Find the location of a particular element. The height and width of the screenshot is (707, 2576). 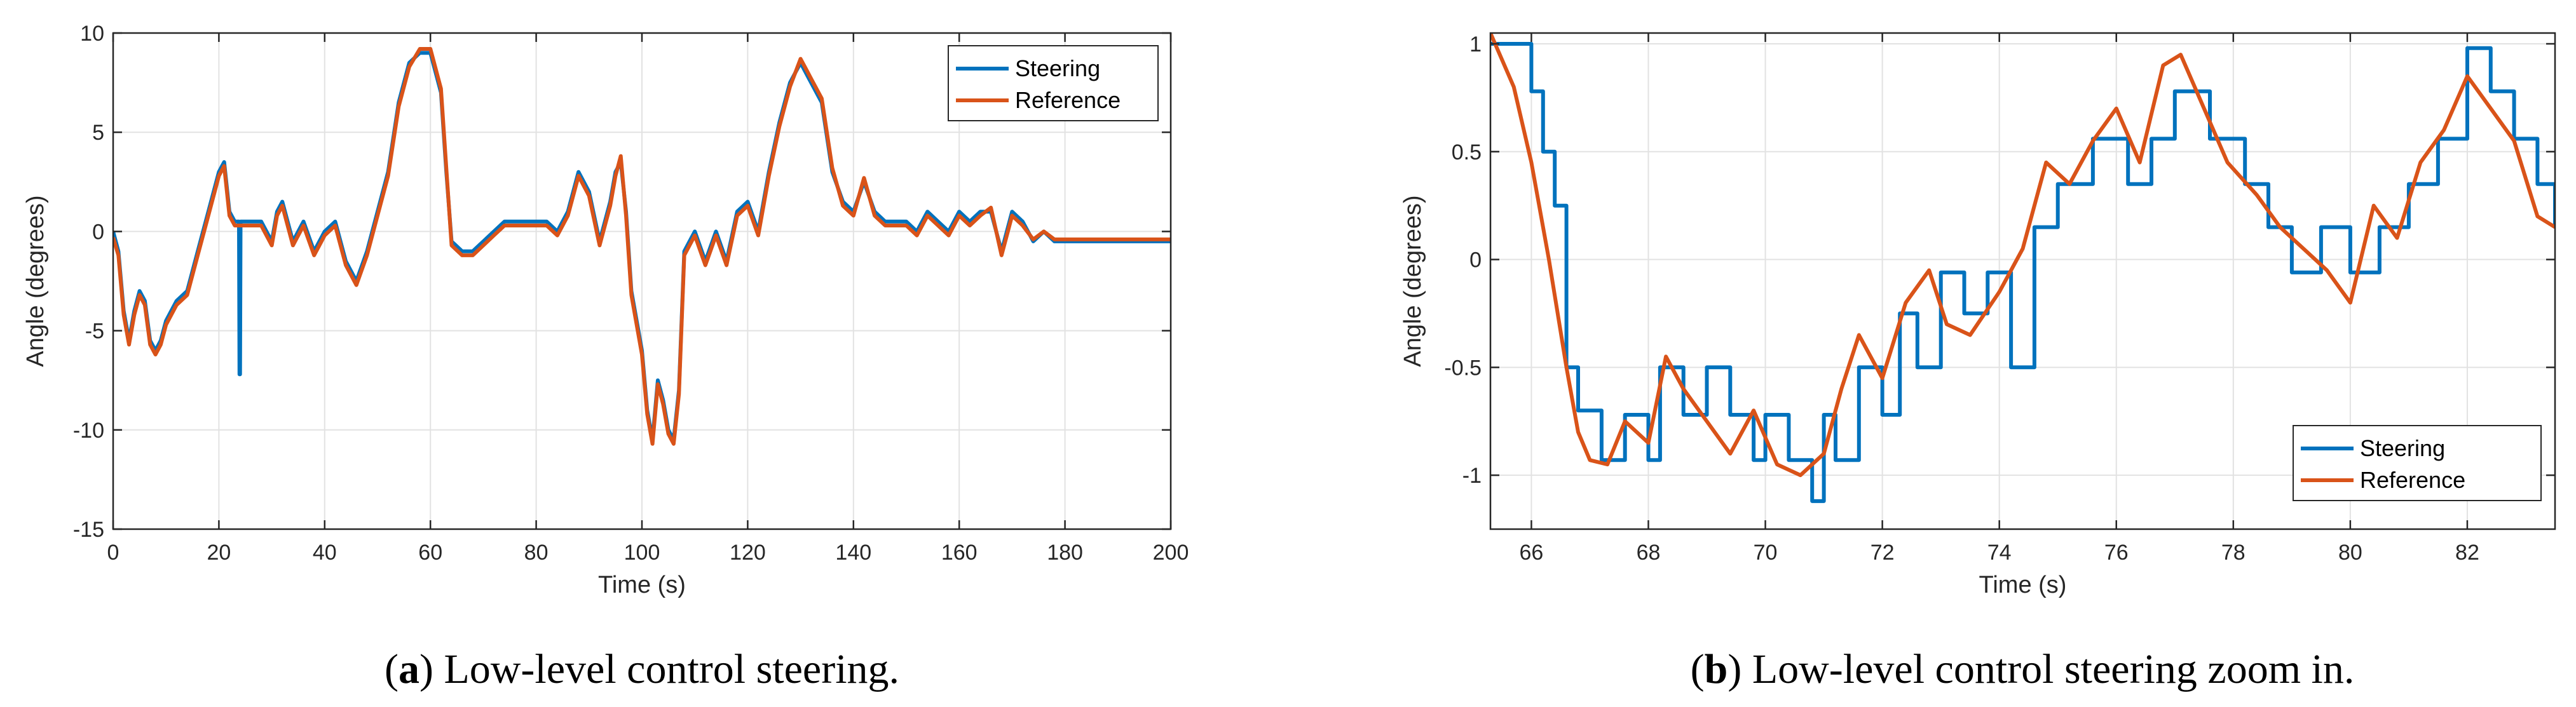

x-tick-label: 78 is located at coordinates (2233, 553).